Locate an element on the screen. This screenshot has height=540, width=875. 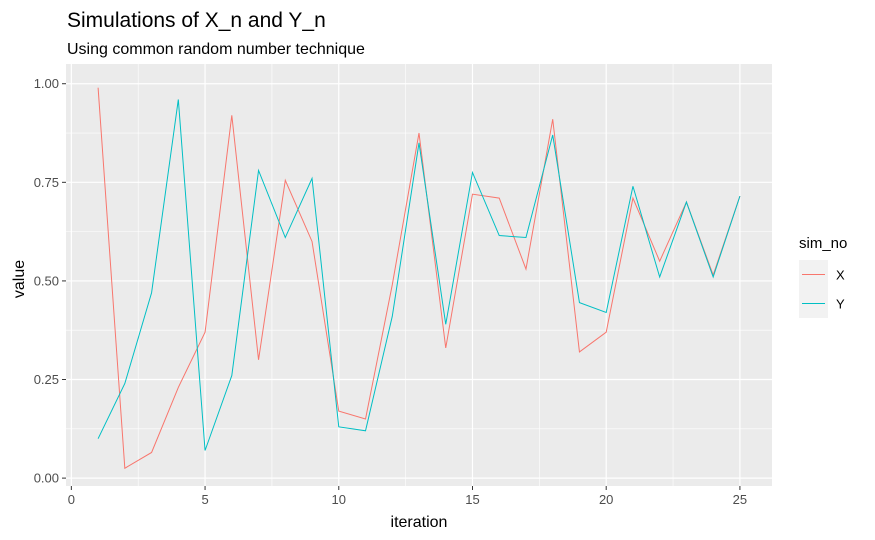
y-tick-label: 0.25 is located at coordinates (46, 379).